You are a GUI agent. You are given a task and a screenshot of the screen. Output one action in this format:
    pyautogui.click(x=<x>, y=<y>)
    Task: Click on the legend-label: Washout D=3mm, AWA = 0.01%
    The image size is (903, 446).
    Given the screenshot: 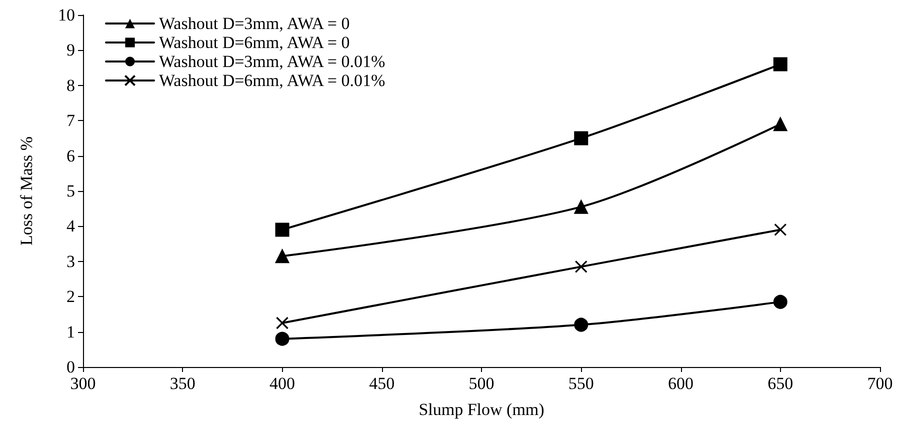 What is the action you would take?
    pyautogui.click(x=272, y=61)
    